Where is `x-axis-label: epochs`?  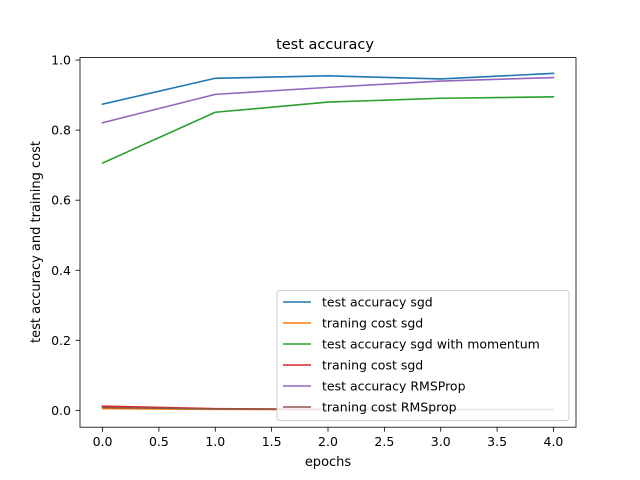
x-axis-label: epochs is located at coordinates (328, 462).